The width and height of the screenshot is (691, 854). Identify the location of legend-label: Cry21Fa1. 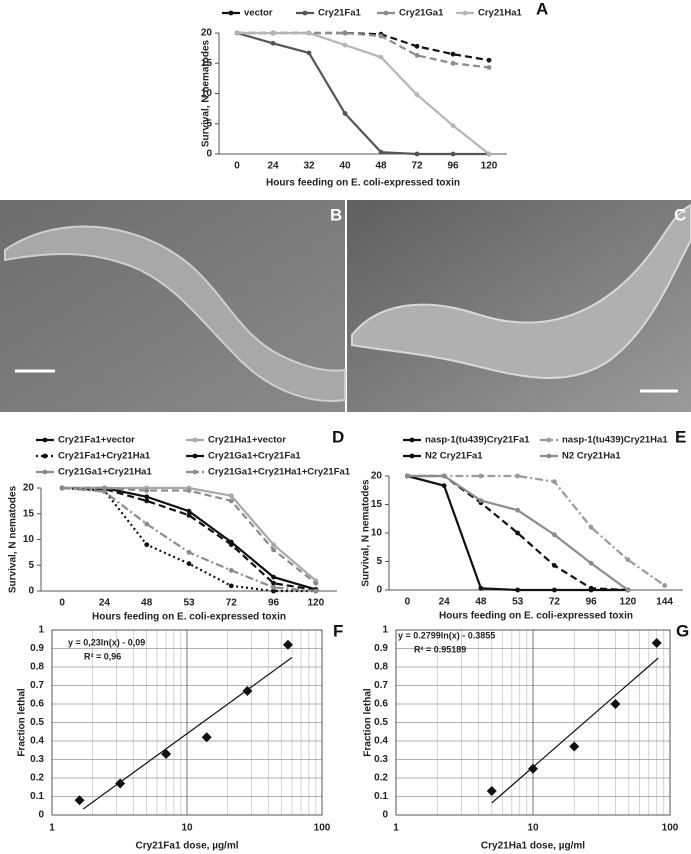
(339, 13).